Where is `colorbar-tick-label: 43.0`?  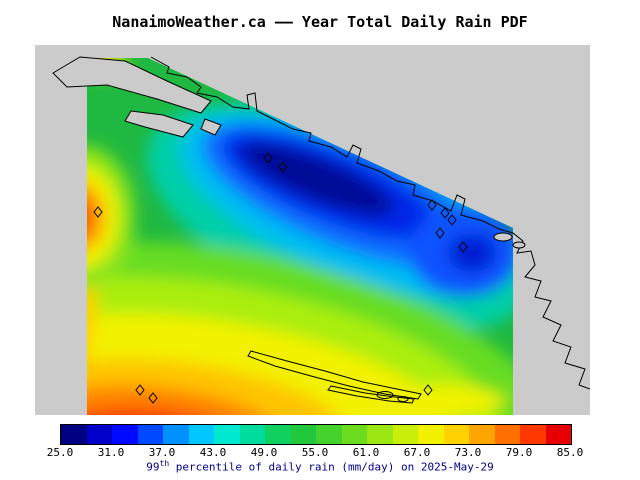 colorbar-tick-label: 43.0 is located at coordinates (213, 452).